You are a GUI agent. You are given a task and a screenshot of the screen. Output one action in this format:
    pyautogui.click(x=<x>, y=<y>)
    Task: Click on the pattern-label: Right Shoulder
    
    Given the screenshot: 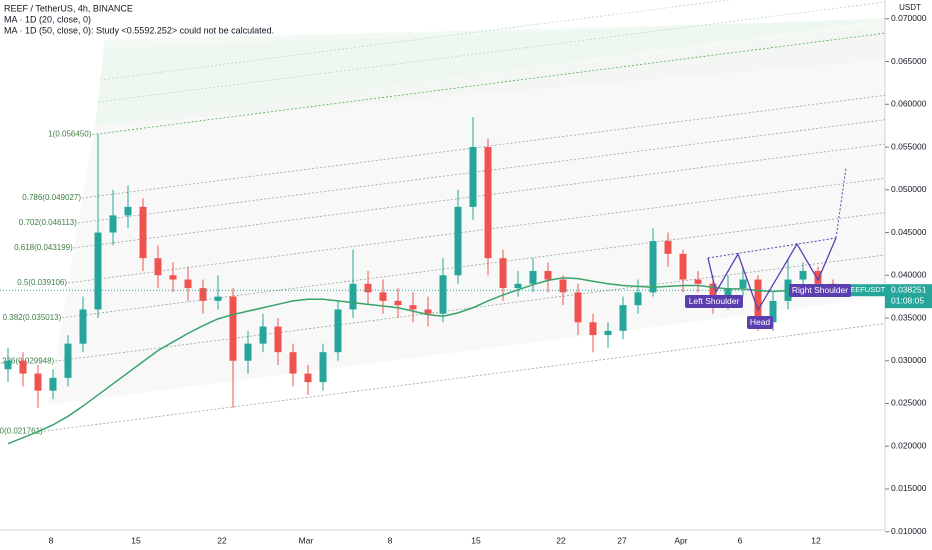 What is the action you would take?
    pyautogui.click(x=820, y=290)
    